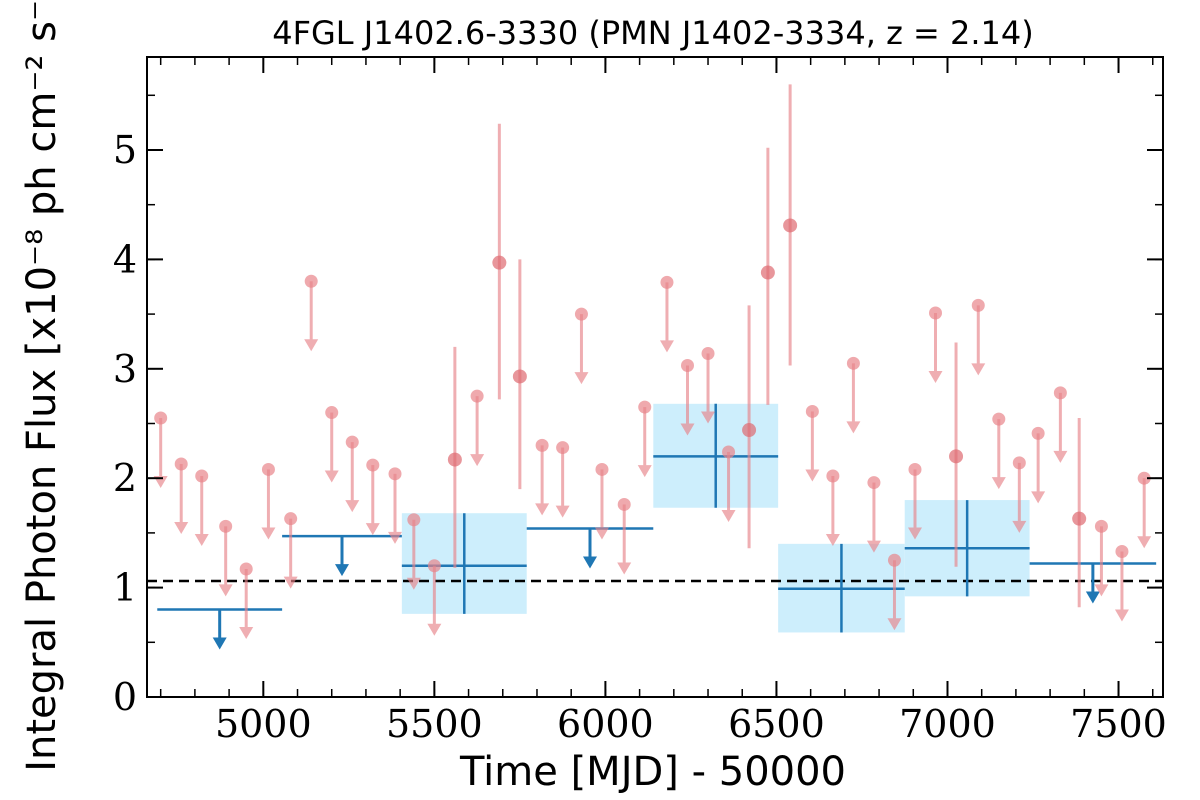  I want to click on x-tick-label: 7000, so click(947, 724).